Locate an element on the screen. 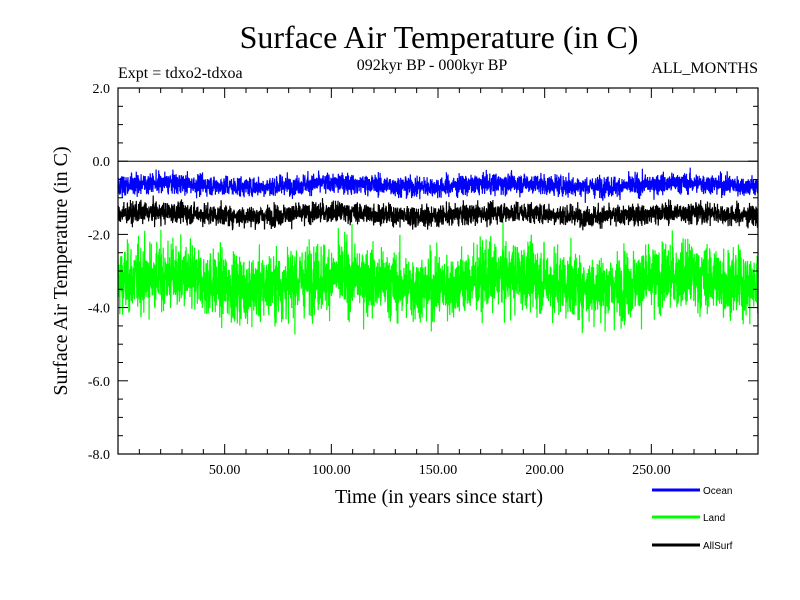  chart-title: Surface Air Temperature (in C) is located at coordinates (439, 37).